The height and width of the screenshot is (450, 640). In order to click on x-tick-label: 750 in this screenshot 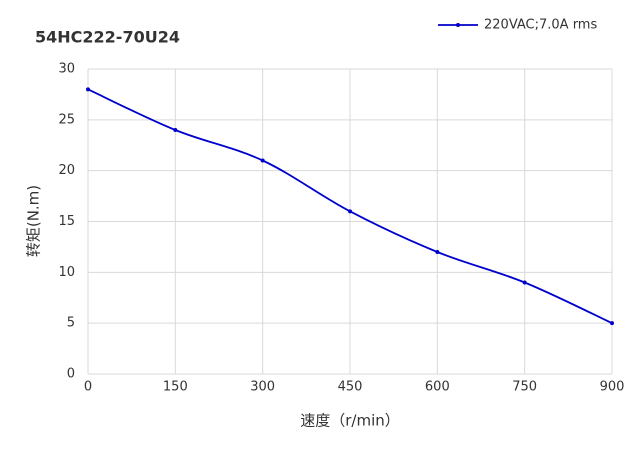, I will do `click(524, 387)`.